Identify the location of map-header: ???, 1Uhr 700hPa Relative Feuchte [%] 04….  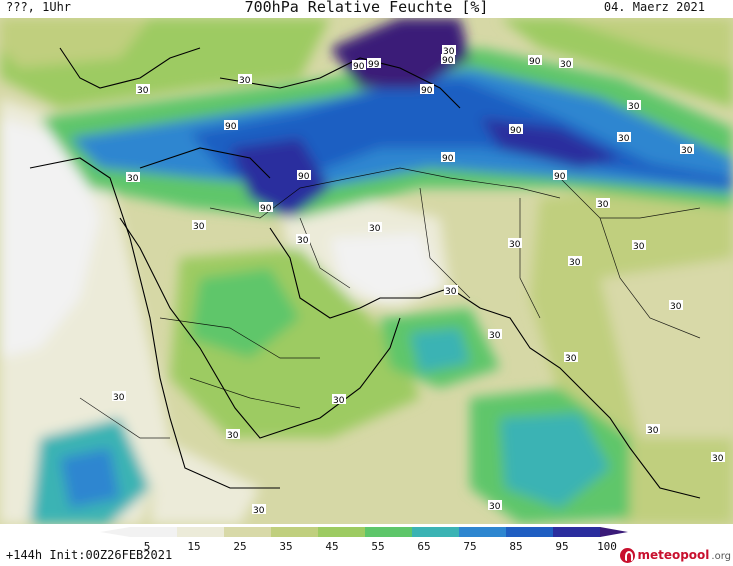
(366, 9).